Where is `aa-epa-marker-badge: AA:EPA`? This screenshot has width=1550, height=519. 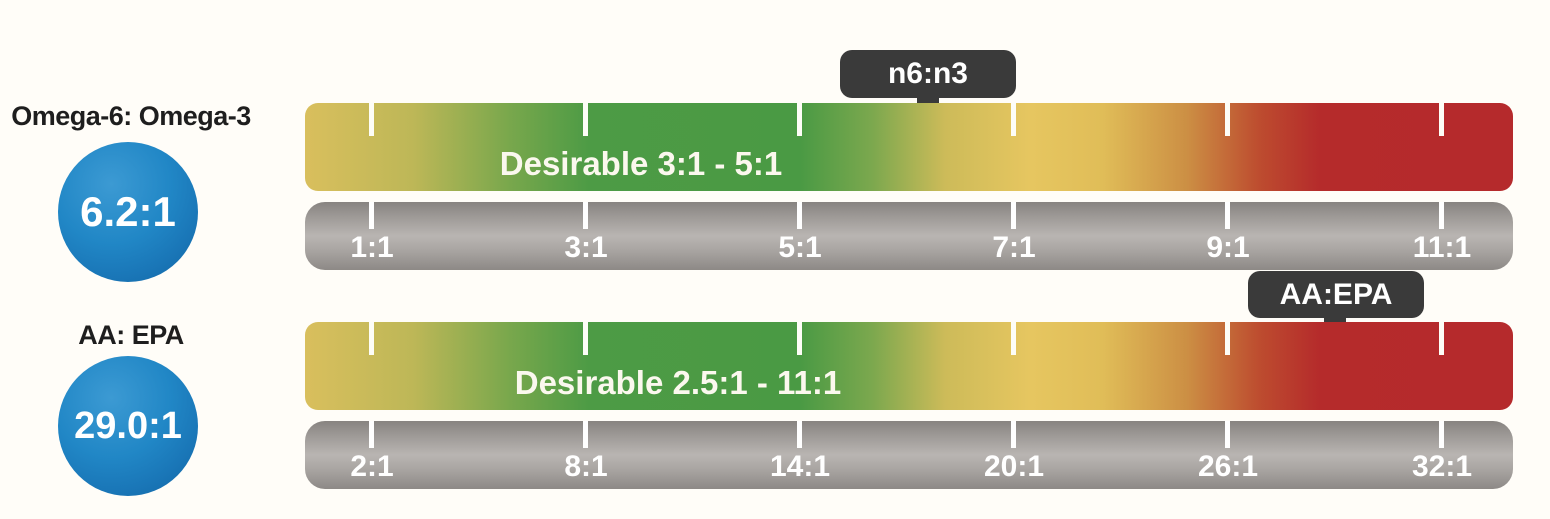
aa-epa-marker-badge: AA:EPA is located at coordinates (1336, 294).